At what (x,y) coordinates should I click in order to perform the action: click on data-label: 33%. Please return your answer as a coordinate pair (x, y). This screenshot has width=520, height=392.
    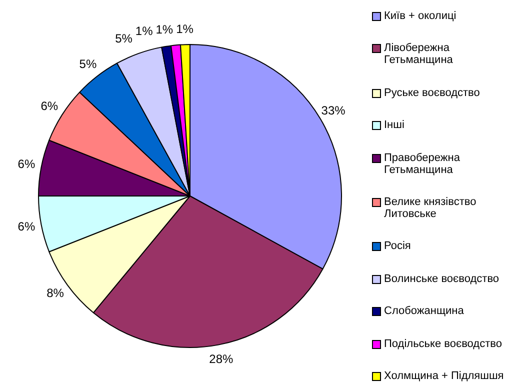
    Looking at the image, I should click on (333, 111).